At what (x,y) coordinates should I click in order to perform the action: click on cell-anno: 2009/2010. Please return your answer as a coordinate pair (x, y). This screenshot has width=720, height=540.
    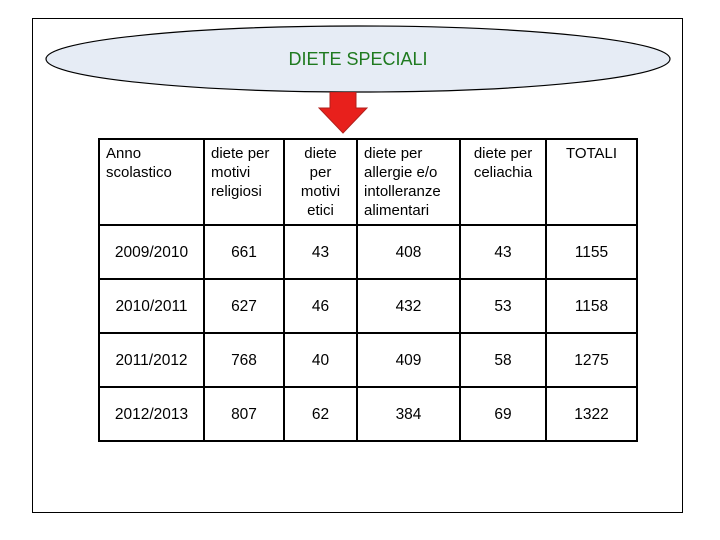
    Looking at the image, I should click on (151, 252).